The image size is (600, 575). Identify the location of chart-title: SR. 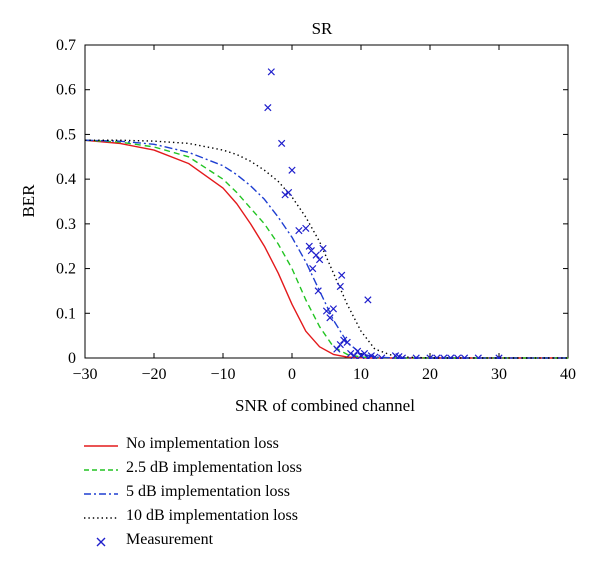
(322, 28).